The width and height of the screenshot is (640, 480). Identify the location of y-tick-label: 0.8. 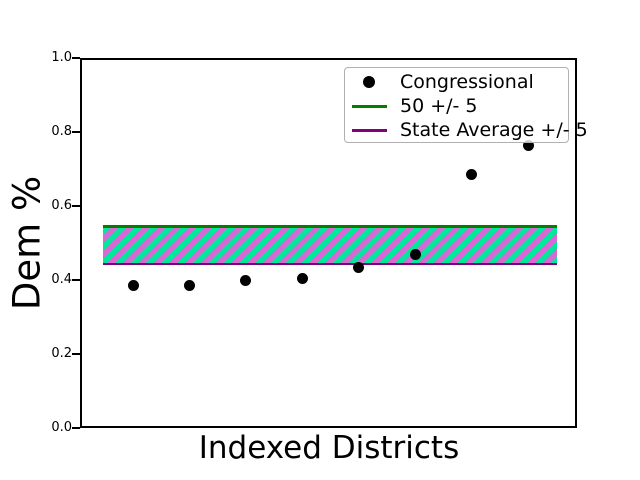
(61, 131).